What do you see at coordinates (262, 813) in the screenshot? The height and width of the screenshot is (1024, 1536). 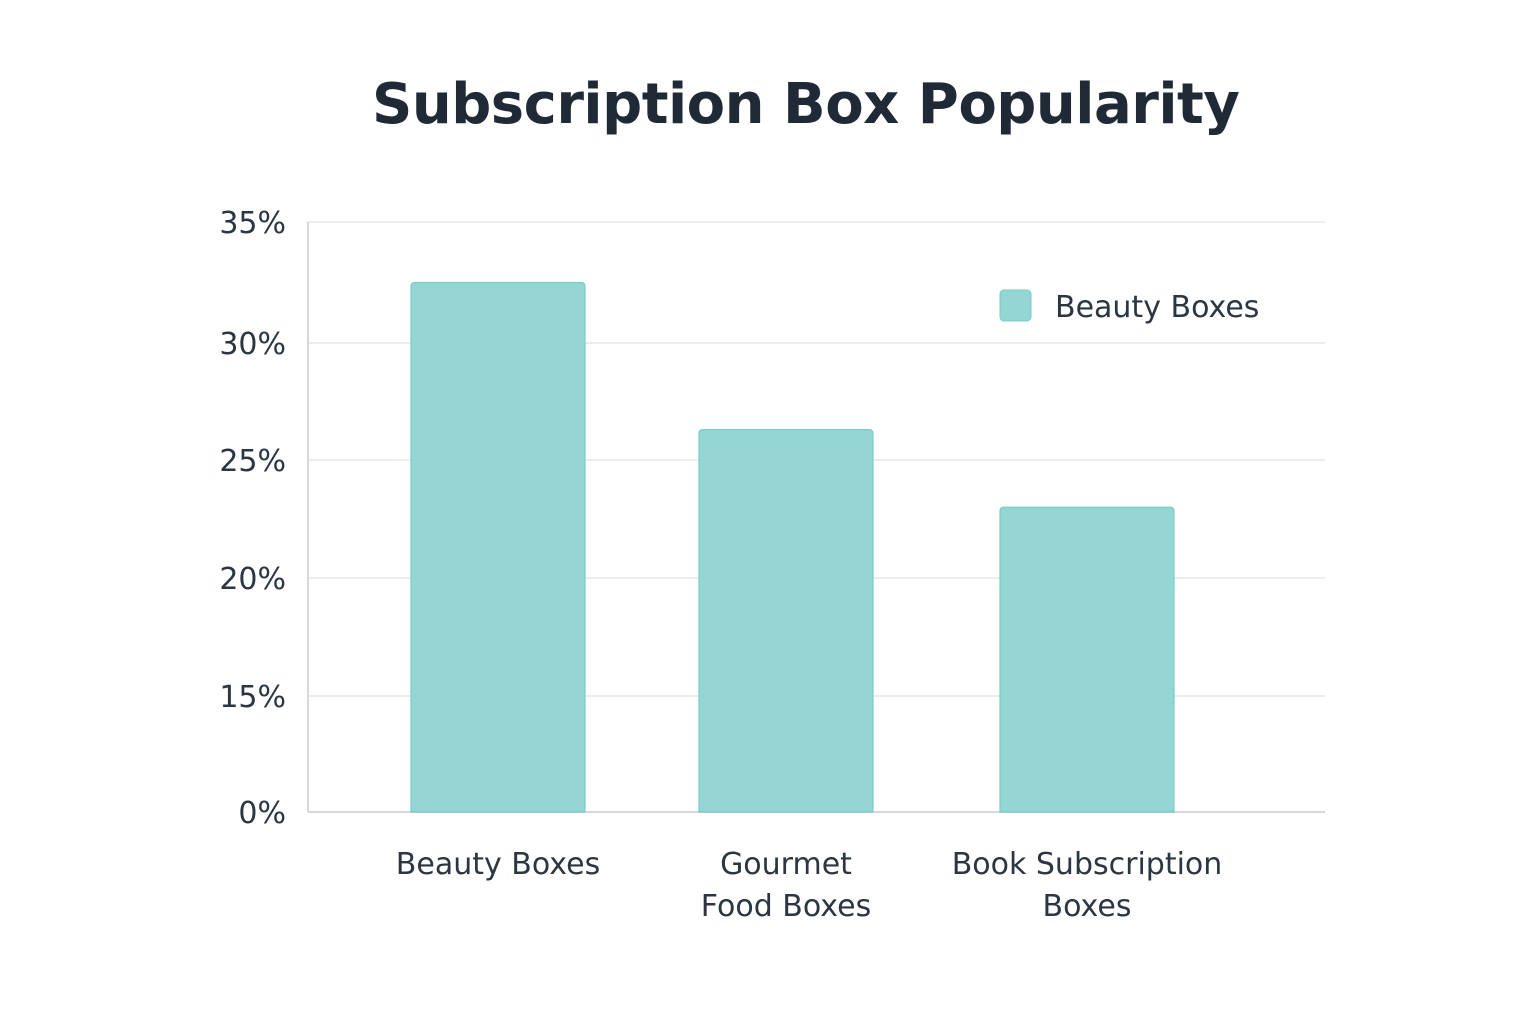 I see `y-tick-label: 0%` at bounding box center [262, 813].